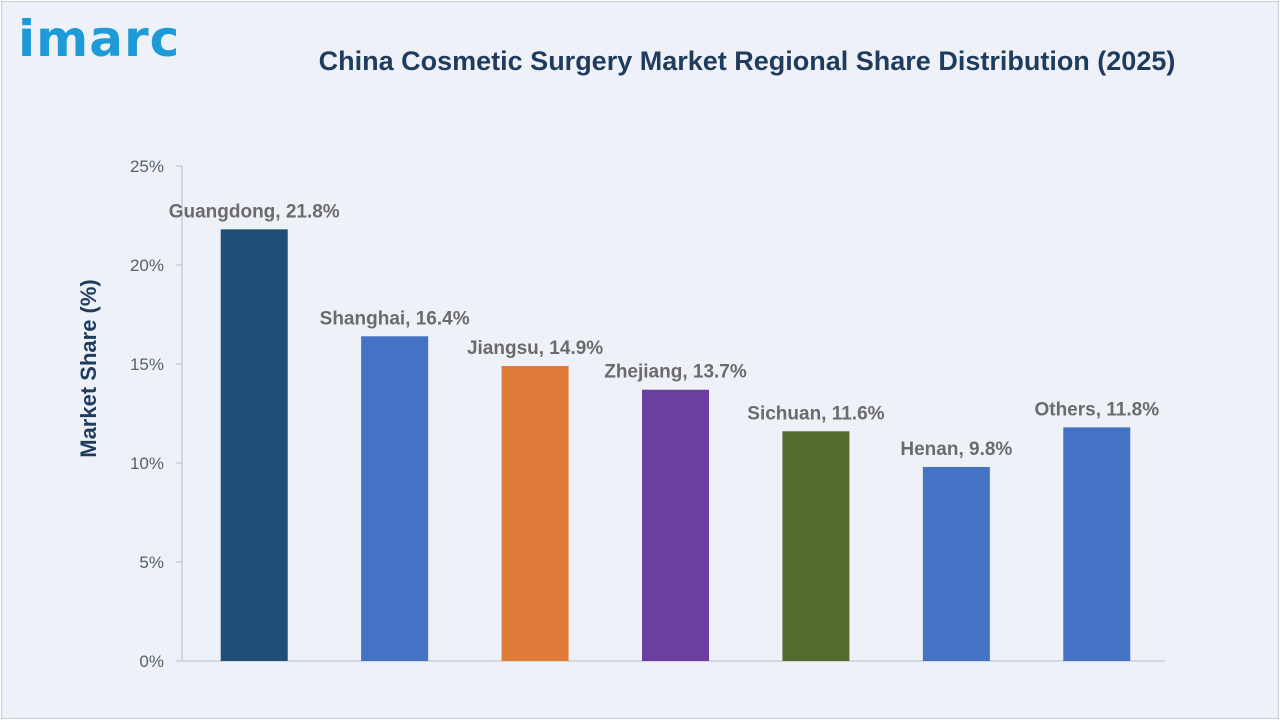 The image size is (1280, 720). I want to click on y-tick-label: 25%, so click(147, 166).